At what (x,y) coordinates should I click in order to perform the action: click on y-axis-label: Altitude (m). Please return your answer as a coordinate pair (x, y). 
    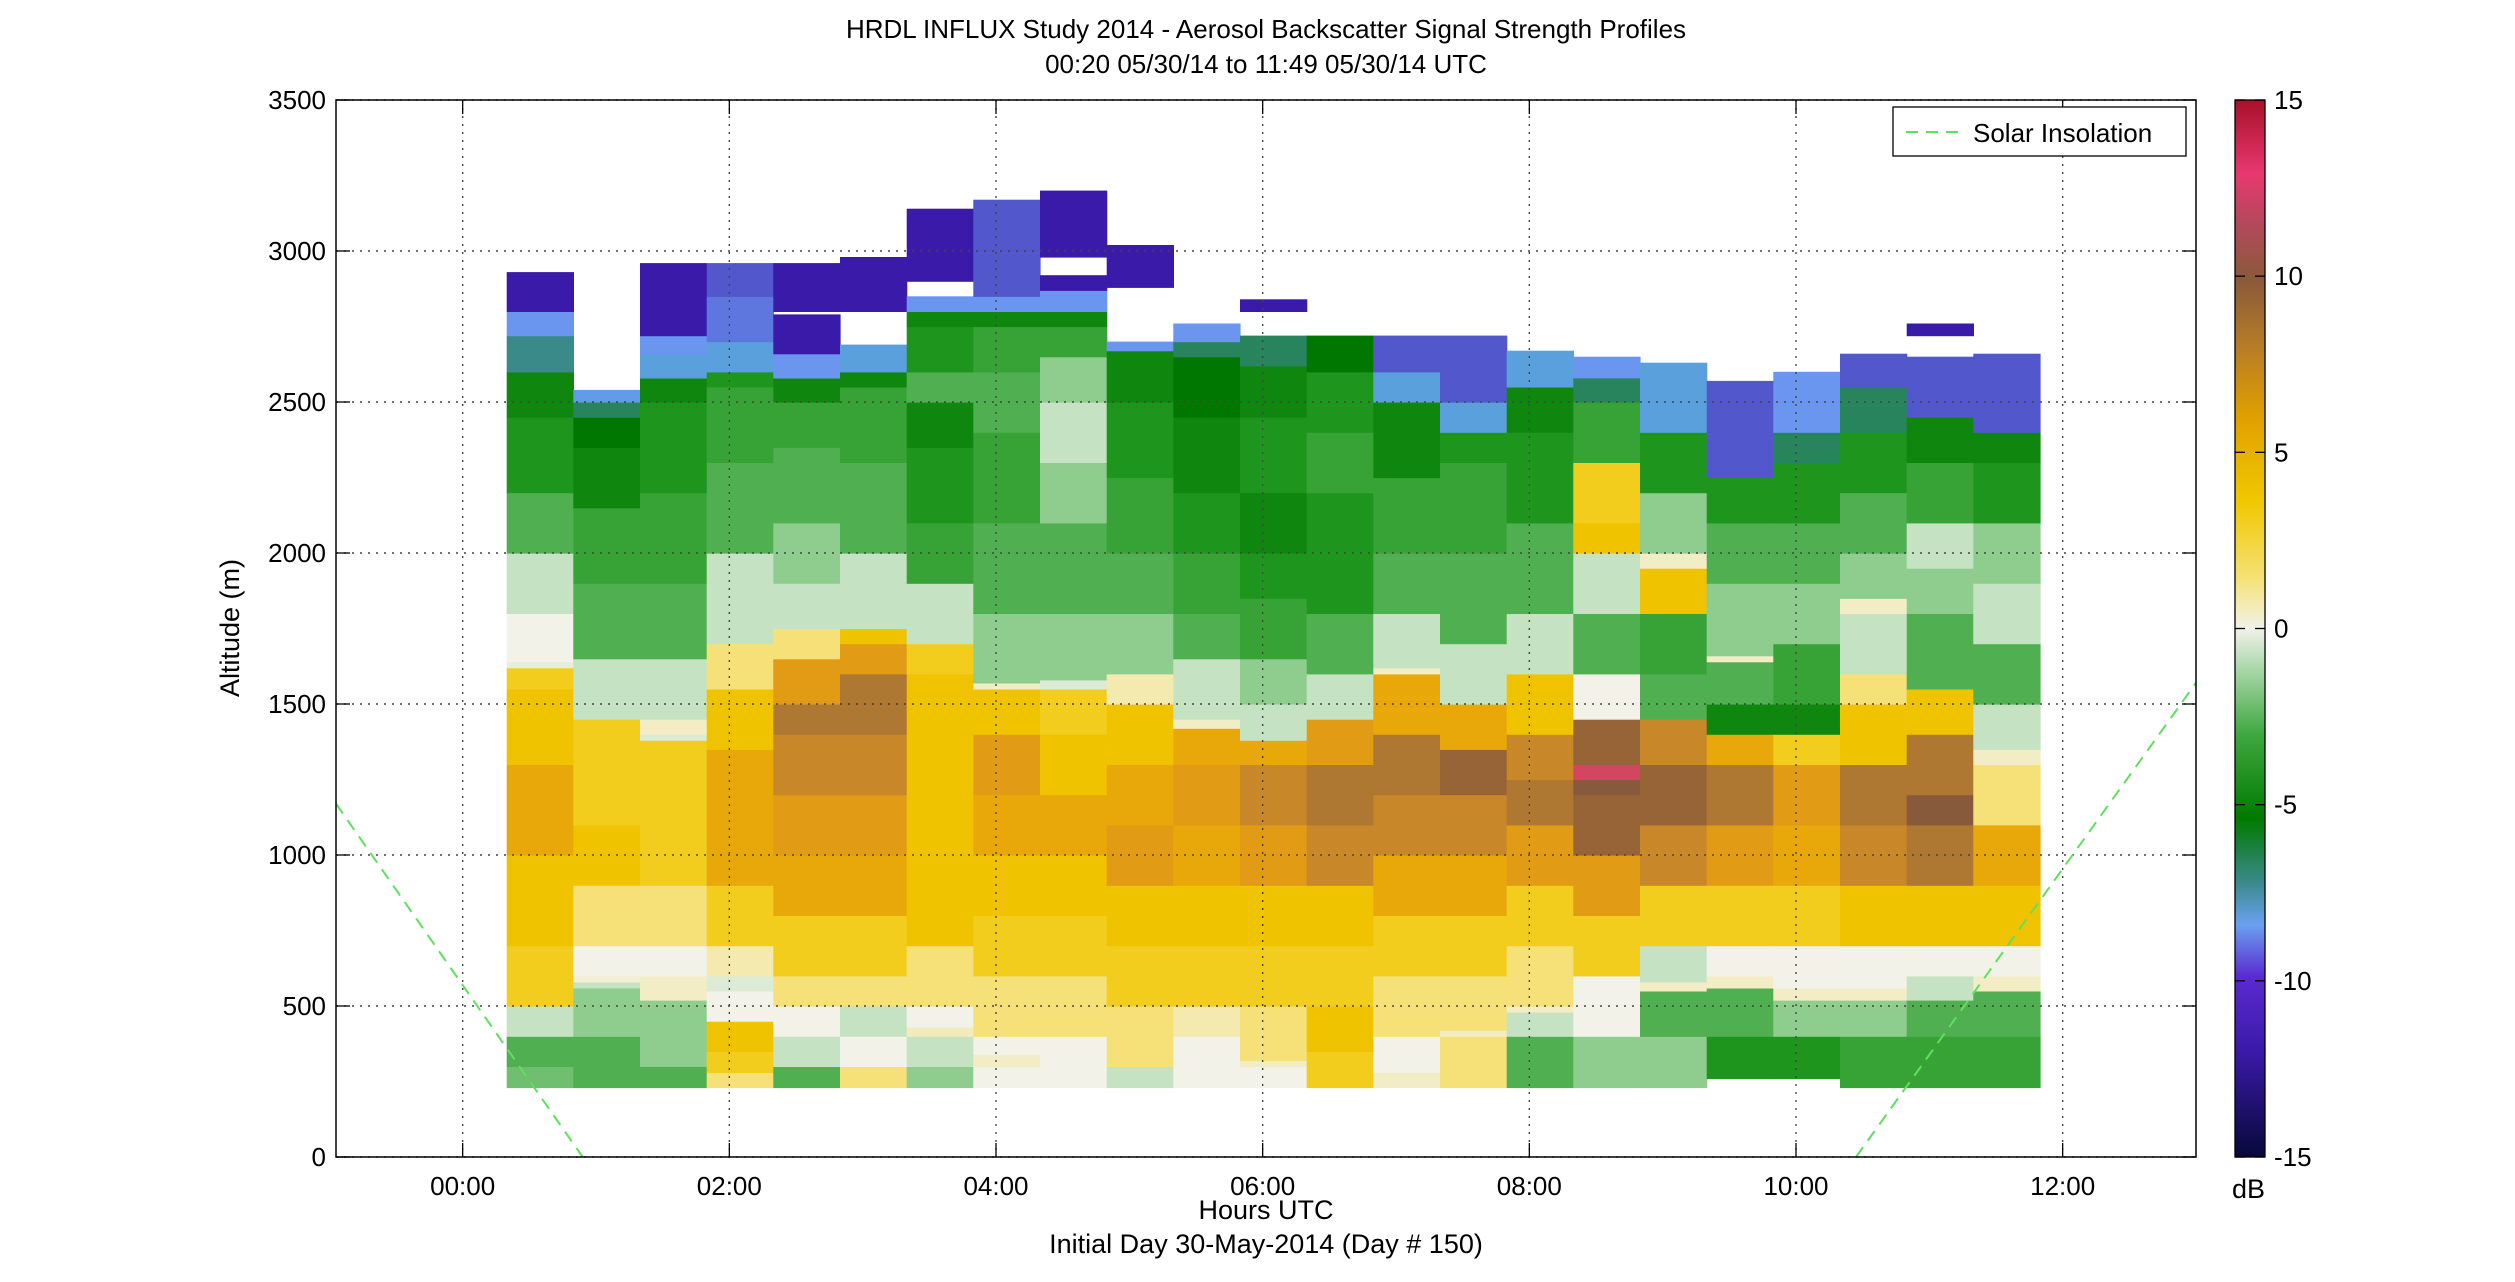
    Looking at the image, I should click on (230, 628).